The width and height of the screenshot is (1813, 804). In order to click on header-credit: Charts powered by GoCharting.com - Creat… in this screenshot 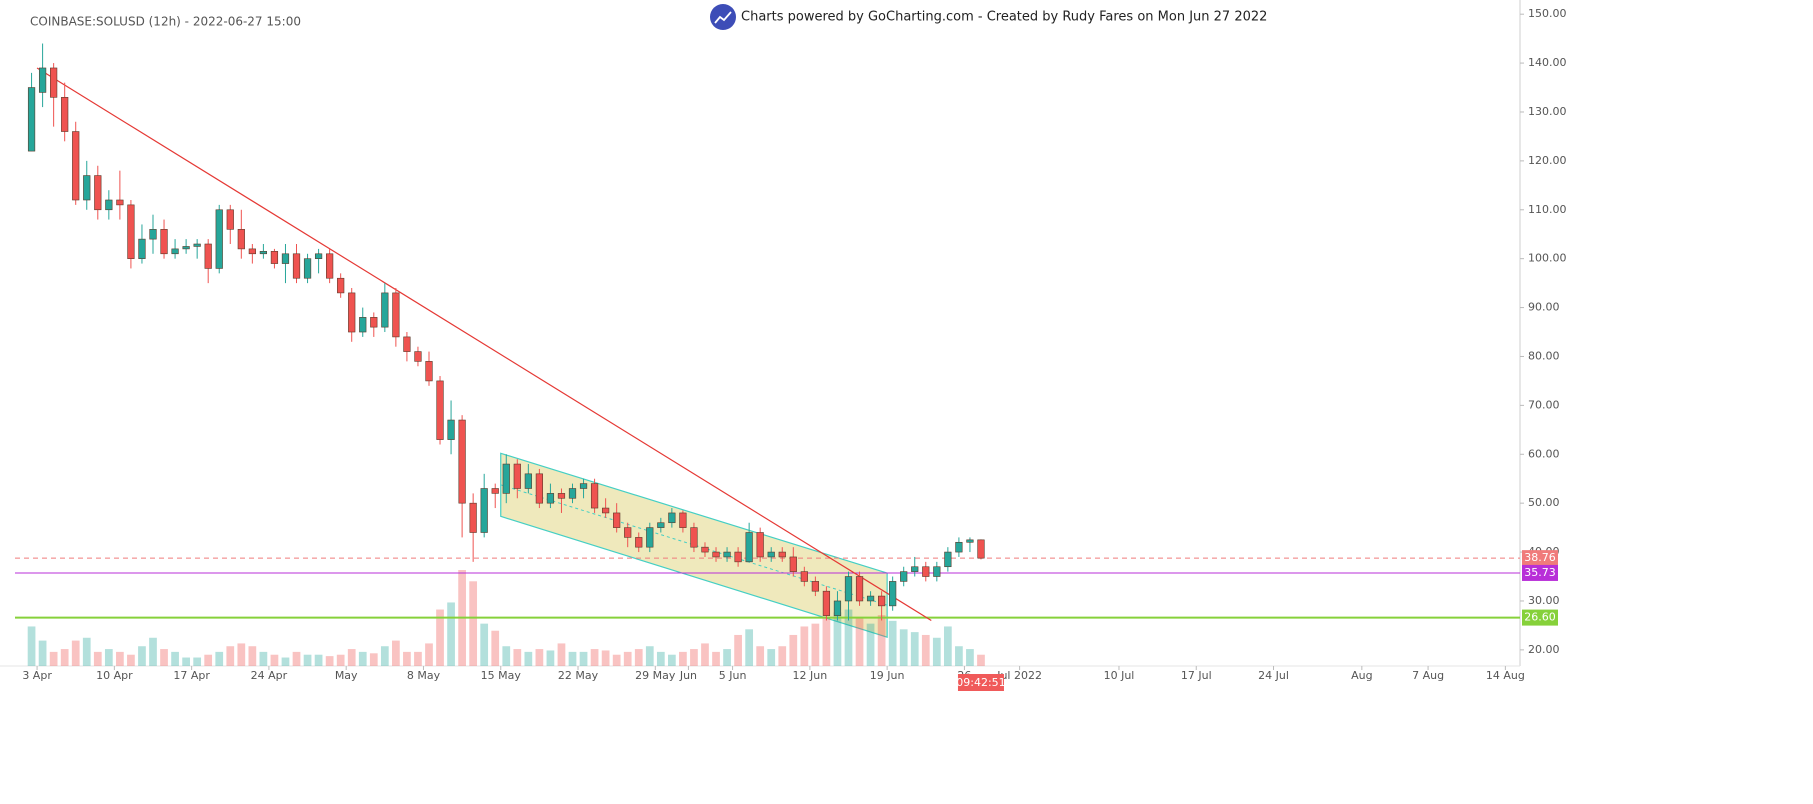, I will do `click(1004, 17)`.